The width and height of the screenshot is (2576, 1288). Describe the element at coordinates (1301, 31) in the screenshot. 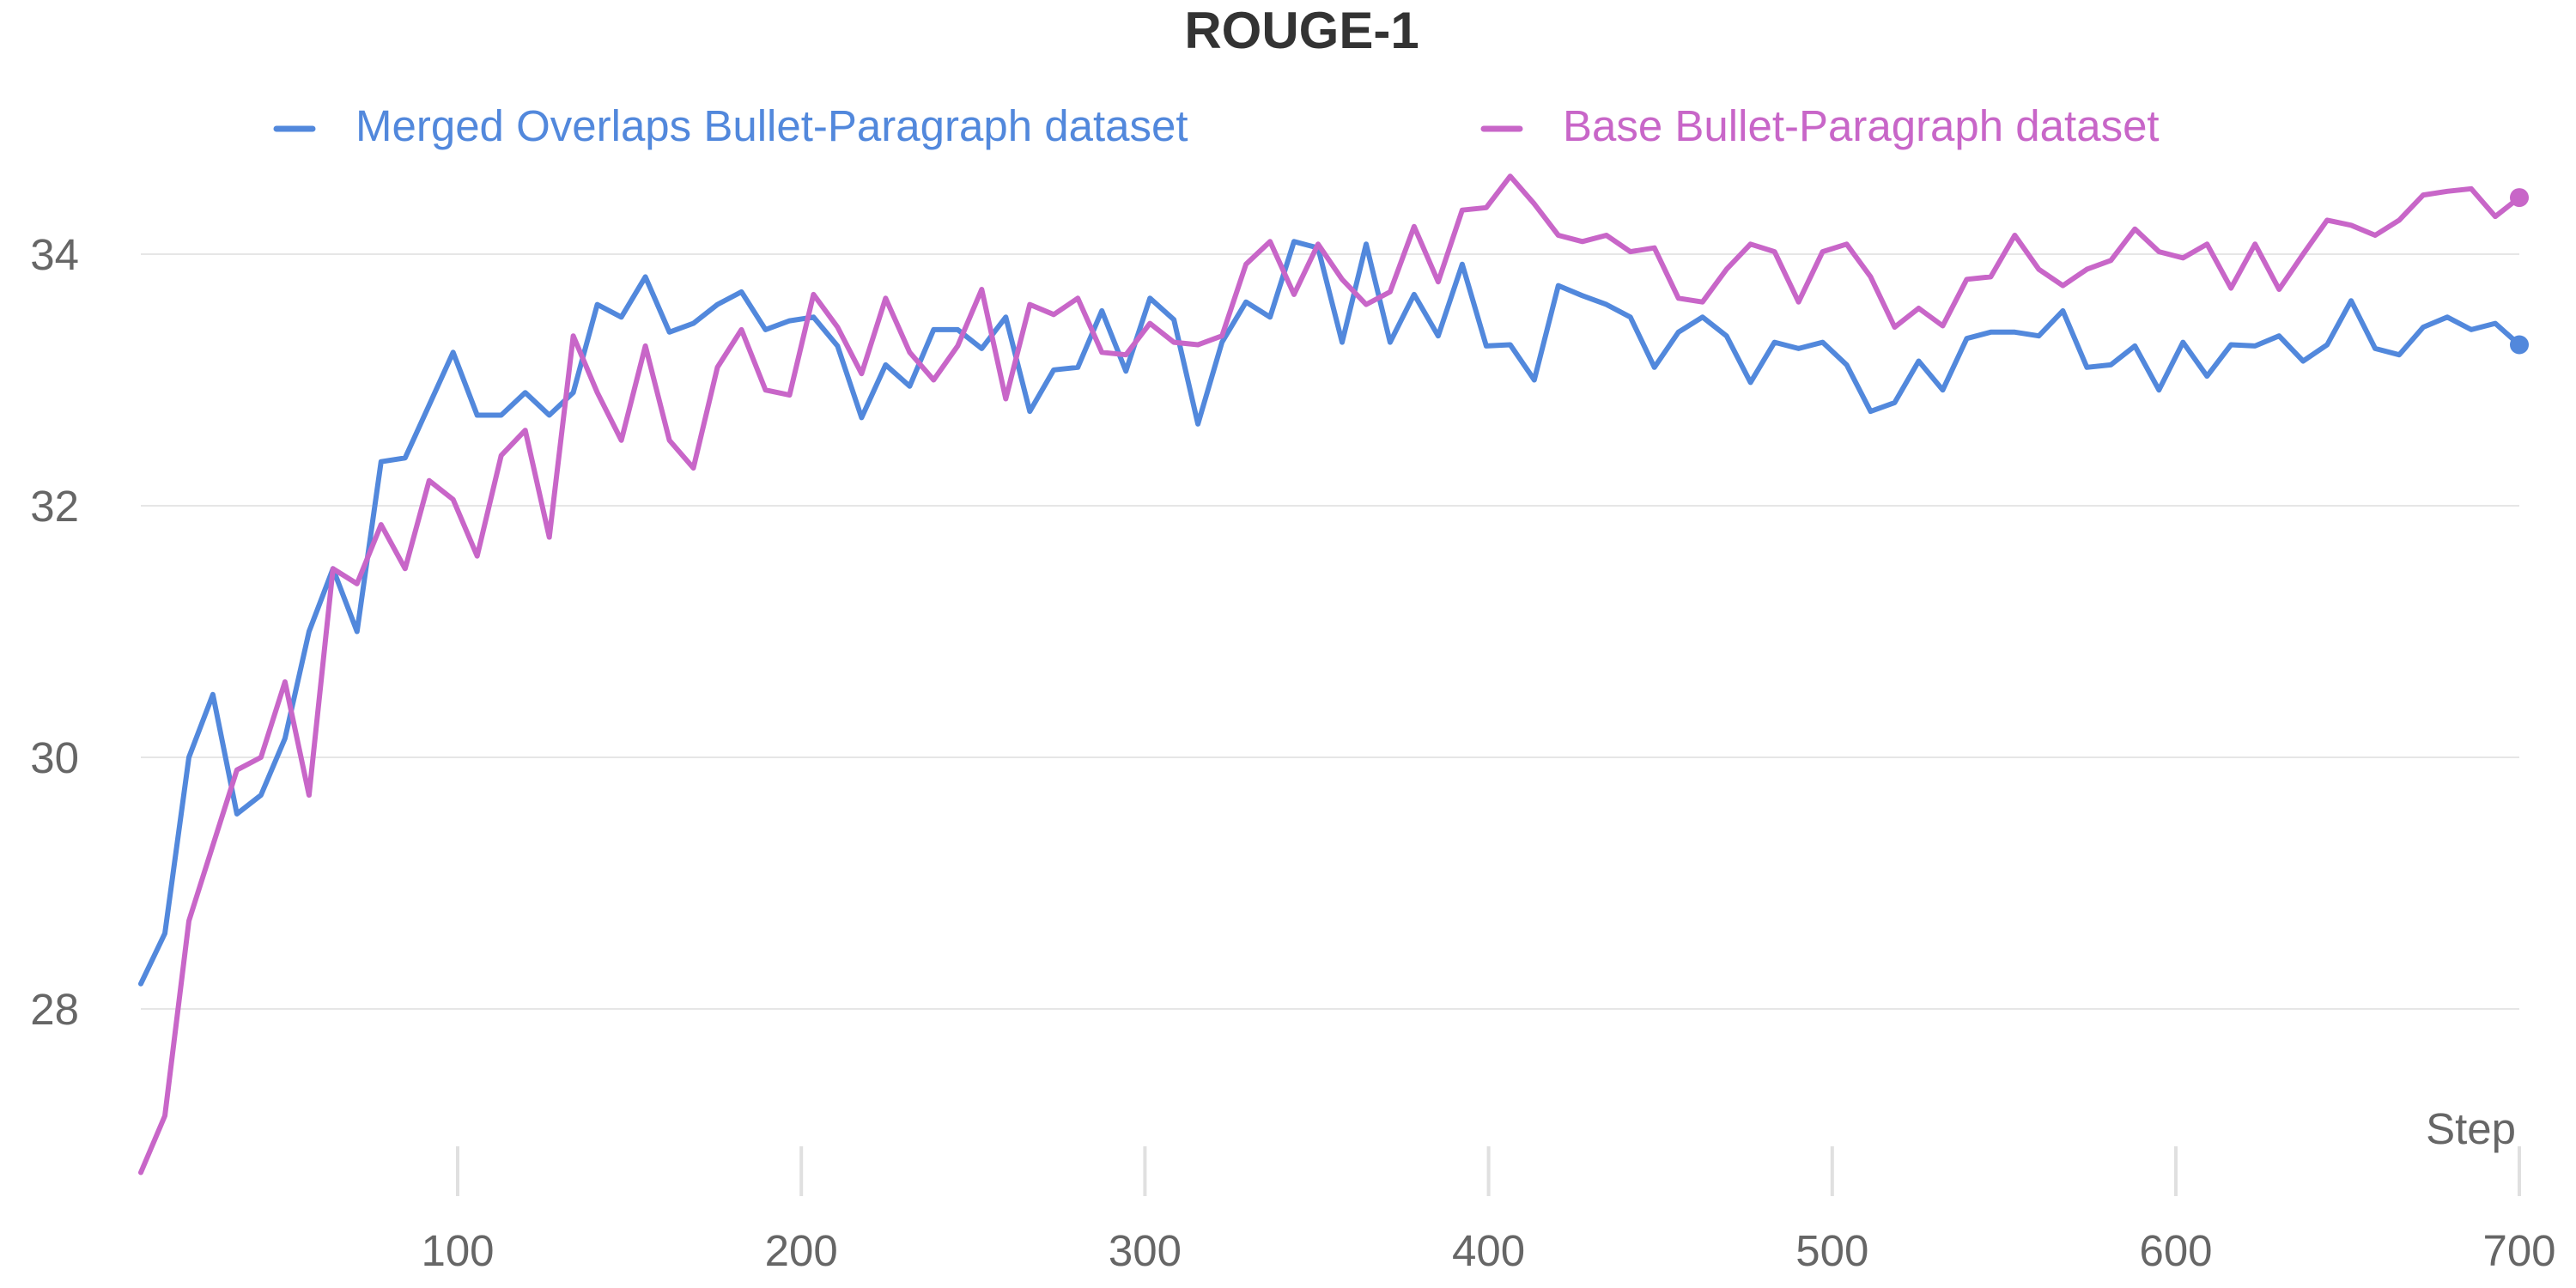

I see `chart-title: ROUGE-1` at that location.